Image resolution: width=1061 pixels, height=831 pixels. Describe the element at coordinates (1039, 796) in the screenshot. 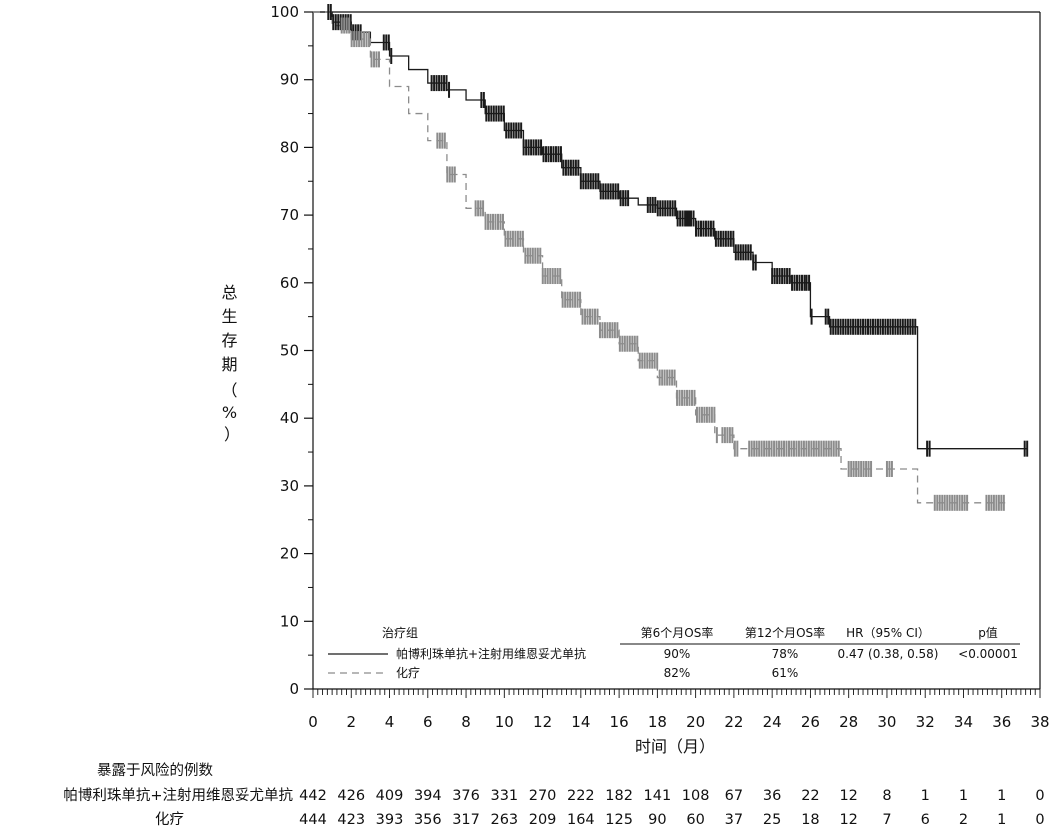

I see `risk-value-treatment: 0` at that location.